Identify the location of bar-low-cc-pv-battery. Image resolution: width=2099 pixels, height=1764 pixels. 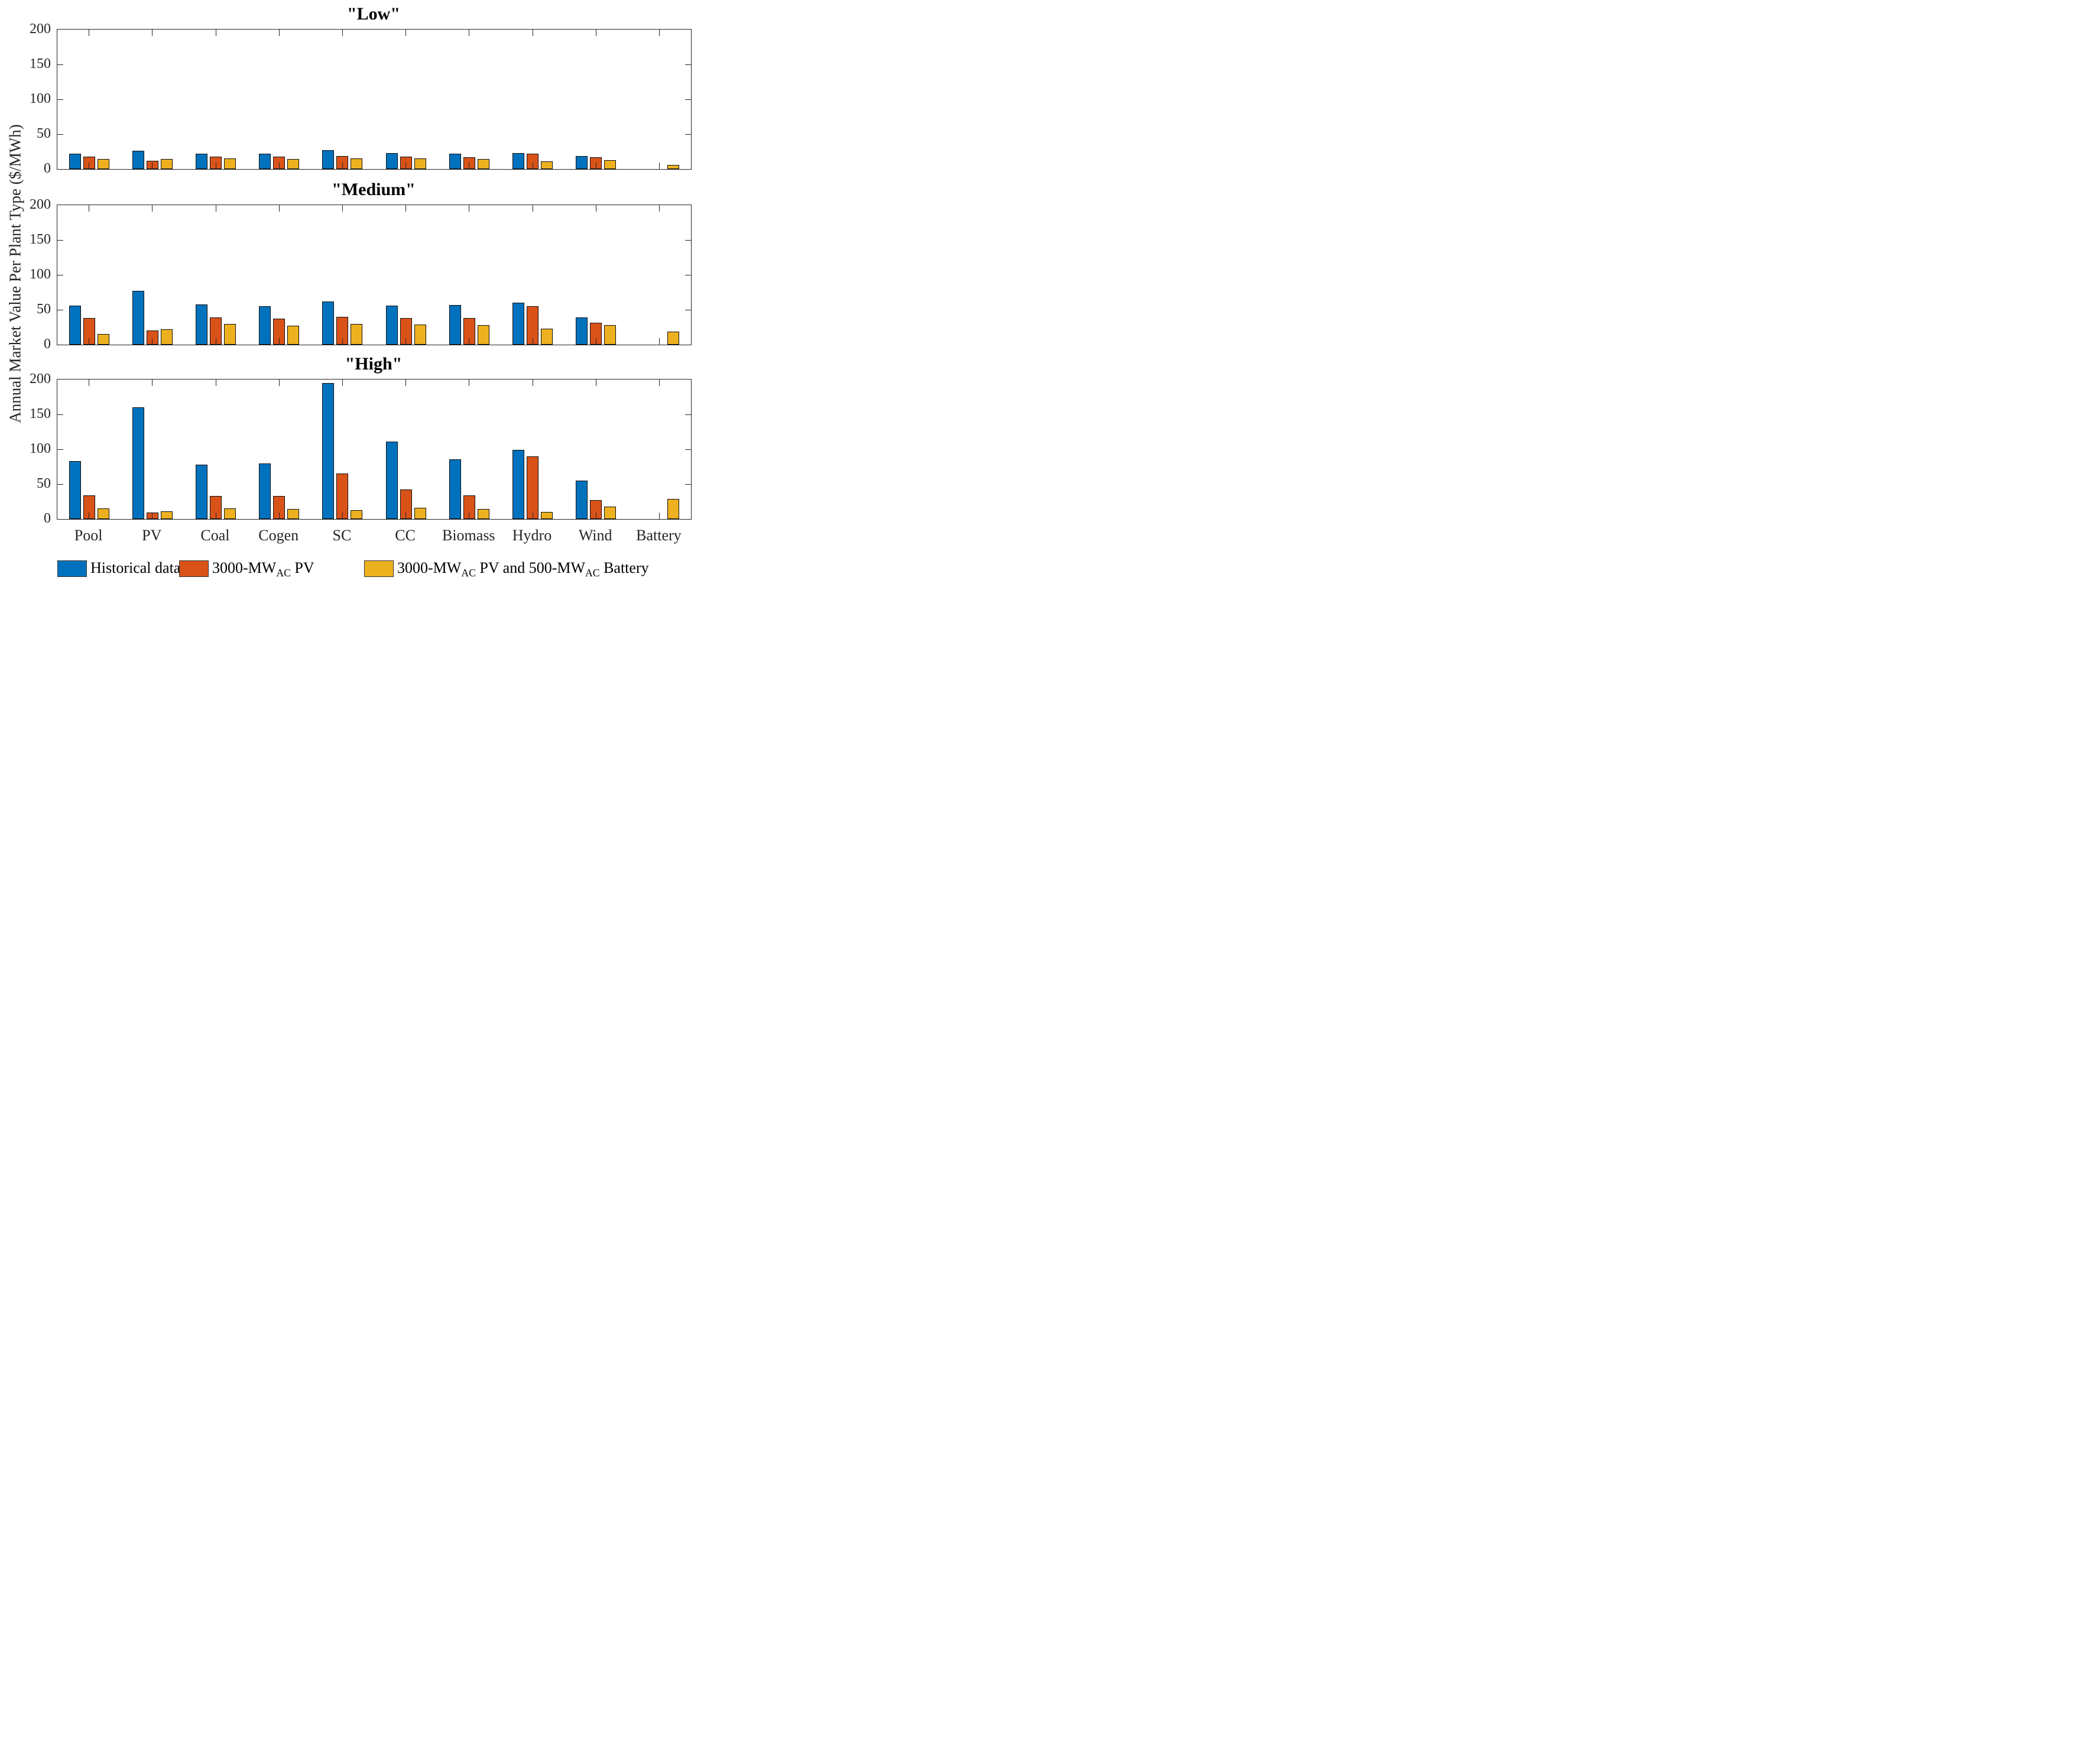
(420, 163).